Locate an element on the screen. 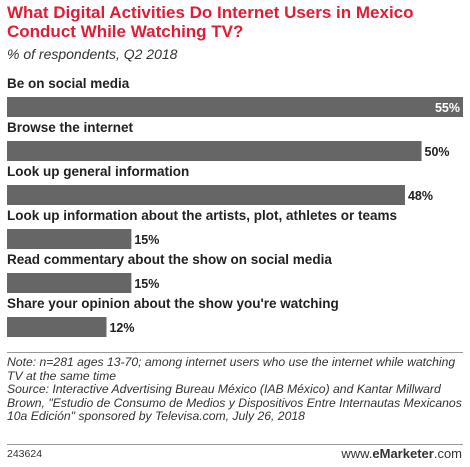 Image resolution: width=470 pixels, height=467 pixels. chart-id: 243624 is located at coordinates (25, 454).